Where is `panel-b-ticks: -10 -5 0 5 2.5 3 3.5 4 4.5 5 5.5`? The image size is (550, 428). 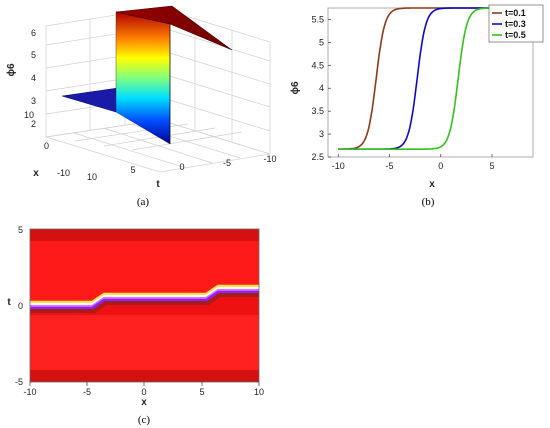 panel-b-ticks: -10 -5 0 5 2.5 3 3.5 4 4.5 5 5.5 is located at coordinates (402, 92).